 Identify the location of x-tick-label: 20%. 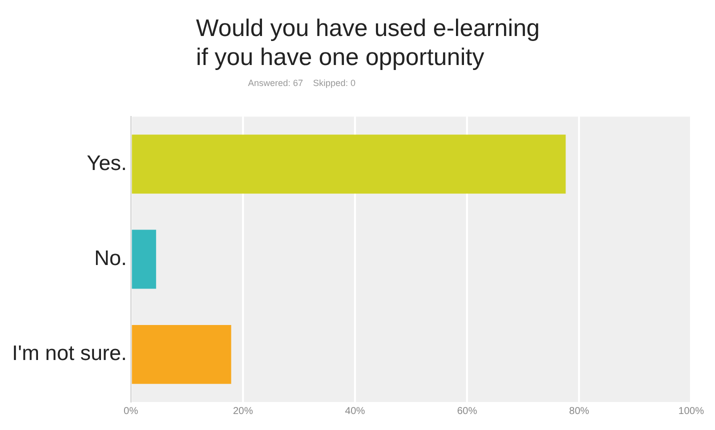
(243, 411).